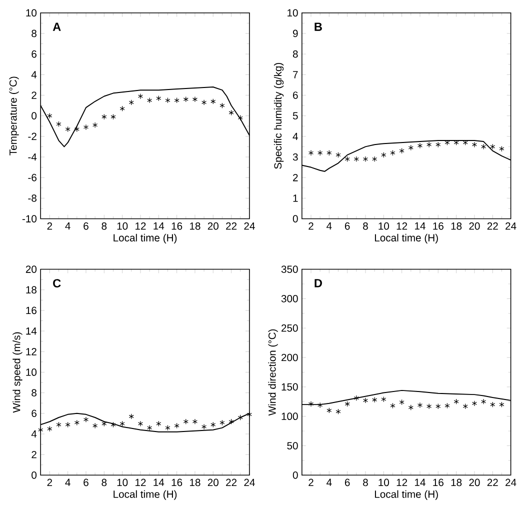 The image size is (520, 515). Describe the element at coordinates (318, 26) in the screenshot. I see `text: B` at that location.